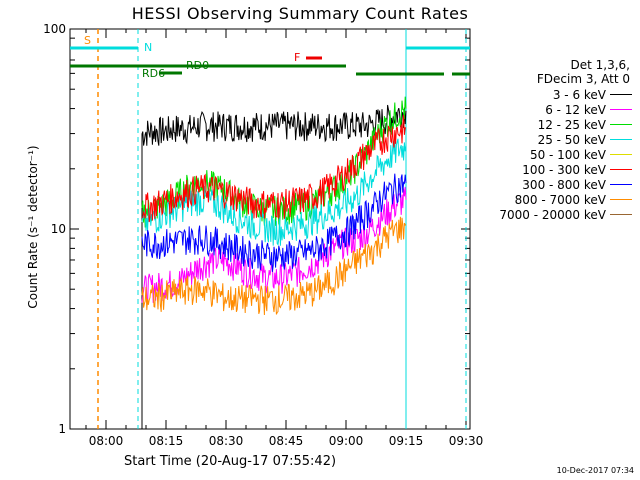 This screenshot has width=640, height=480. I want to click on y-axis-label: Count Rate (s⁻¹ detector⁻¹), so click(33, 227).